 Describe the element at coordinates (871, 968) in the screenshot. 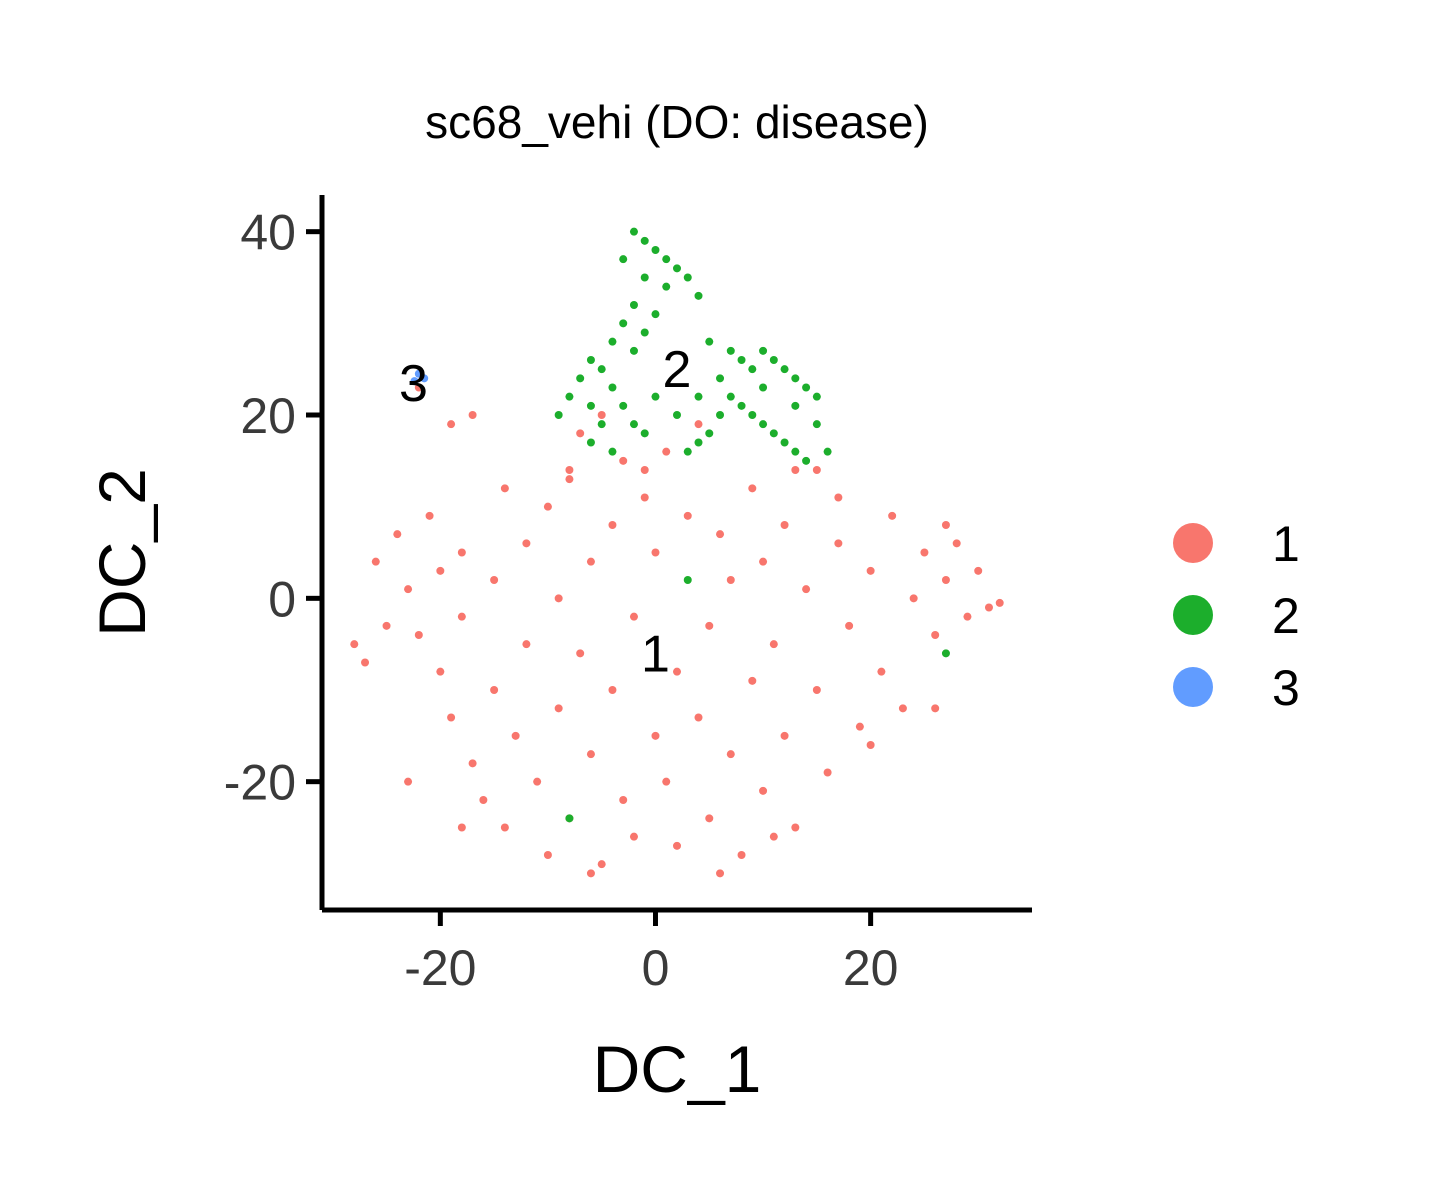

I see `x-tick-label: 20` at that location.